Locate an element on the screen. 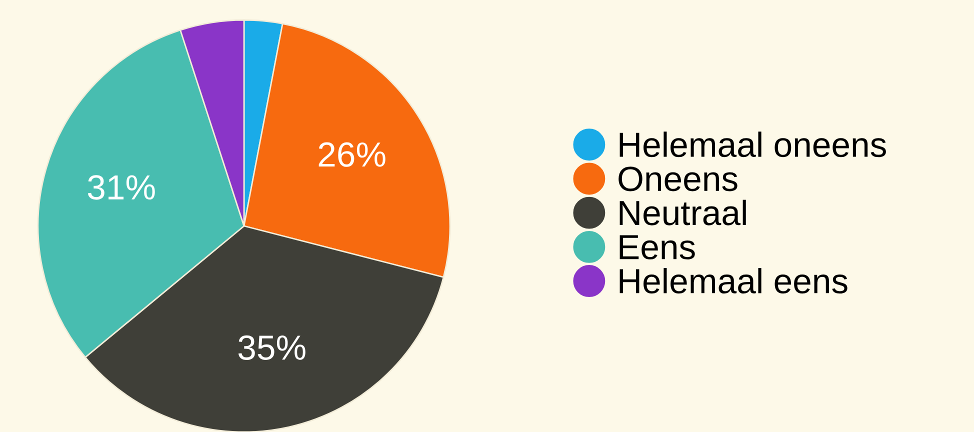 This screenshot has width=974, height=432. legend-label: Neutraal is located at coordinates (683, 213).